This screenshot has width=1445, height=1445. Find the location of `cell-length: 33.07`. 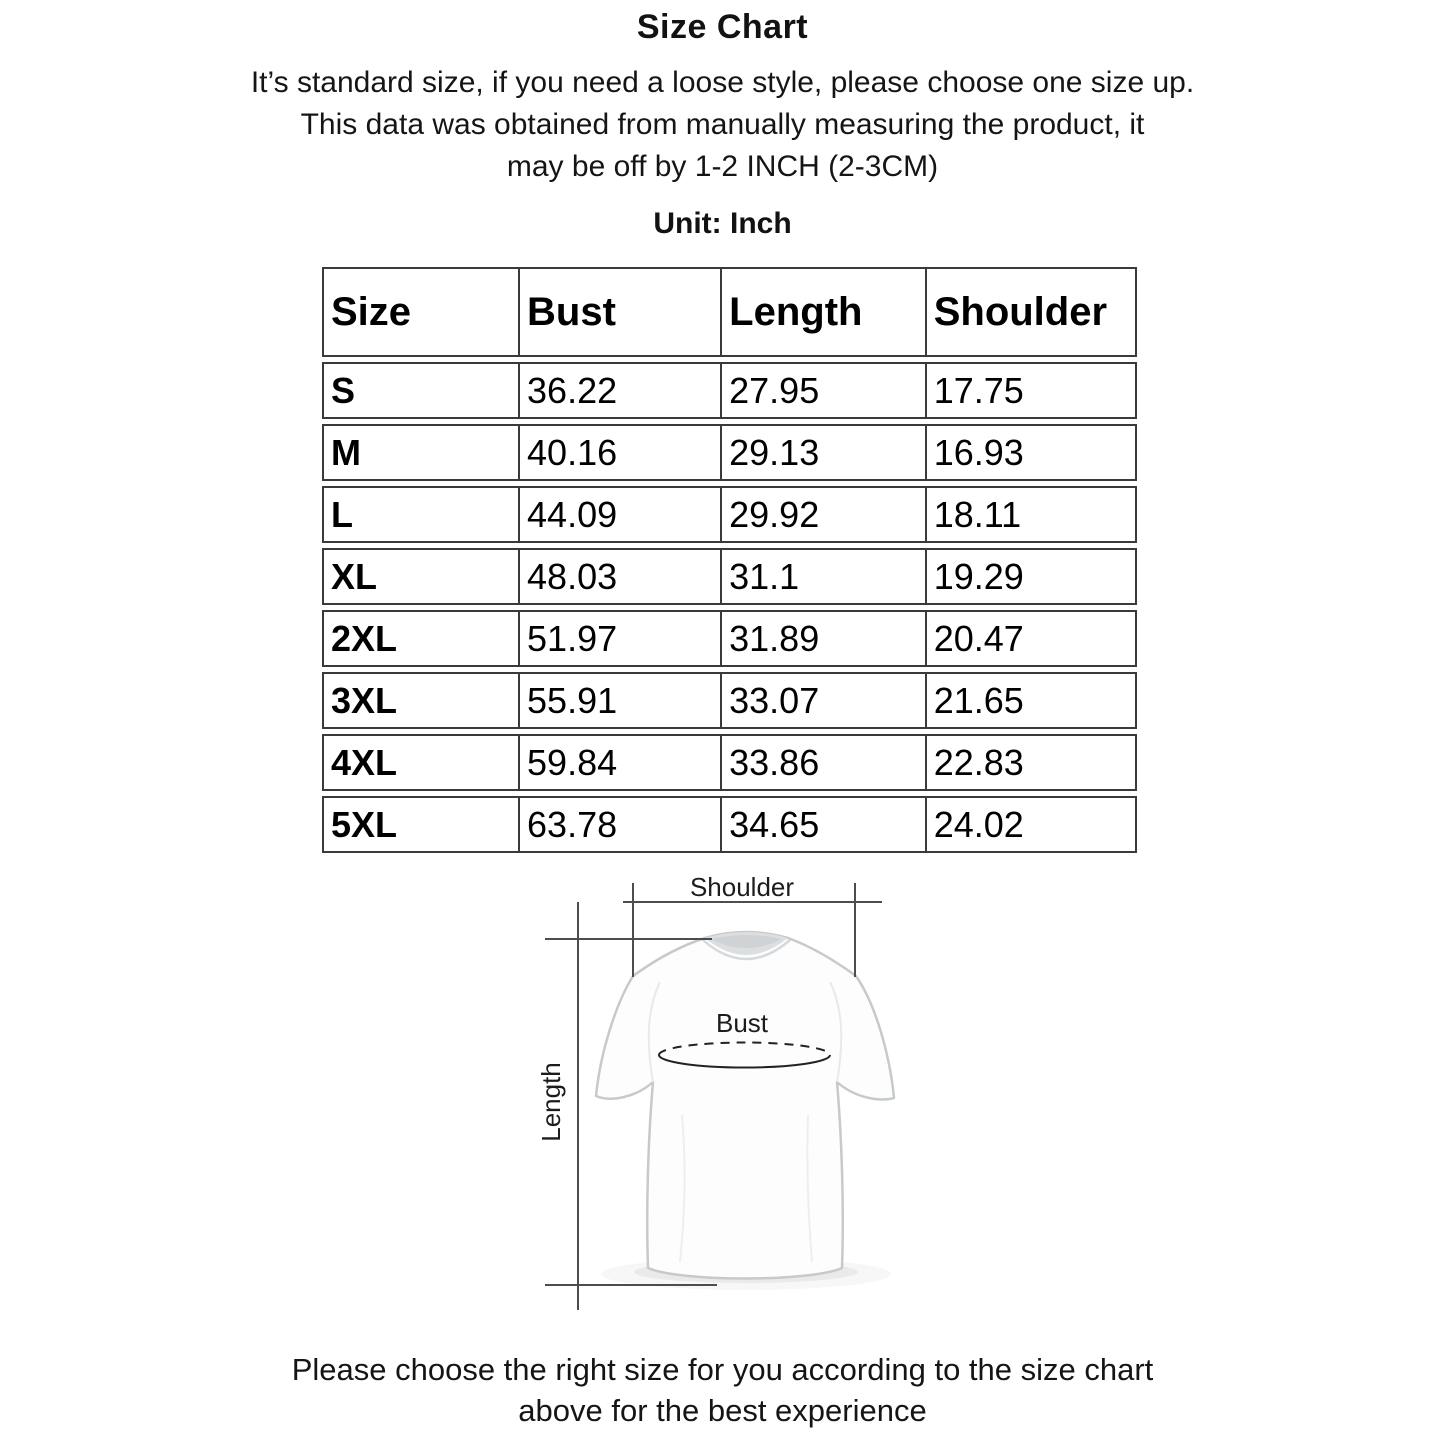

cell-length: 33.07 is located at coordinates (824, 700).